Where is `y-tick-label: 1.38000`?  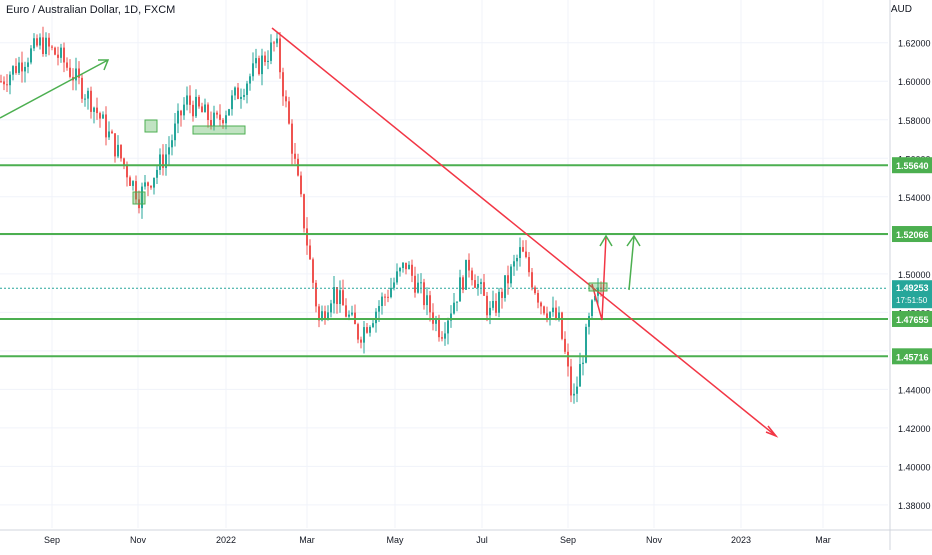 y-tick-label: 1.38000 is located at coordinates (914, 506).